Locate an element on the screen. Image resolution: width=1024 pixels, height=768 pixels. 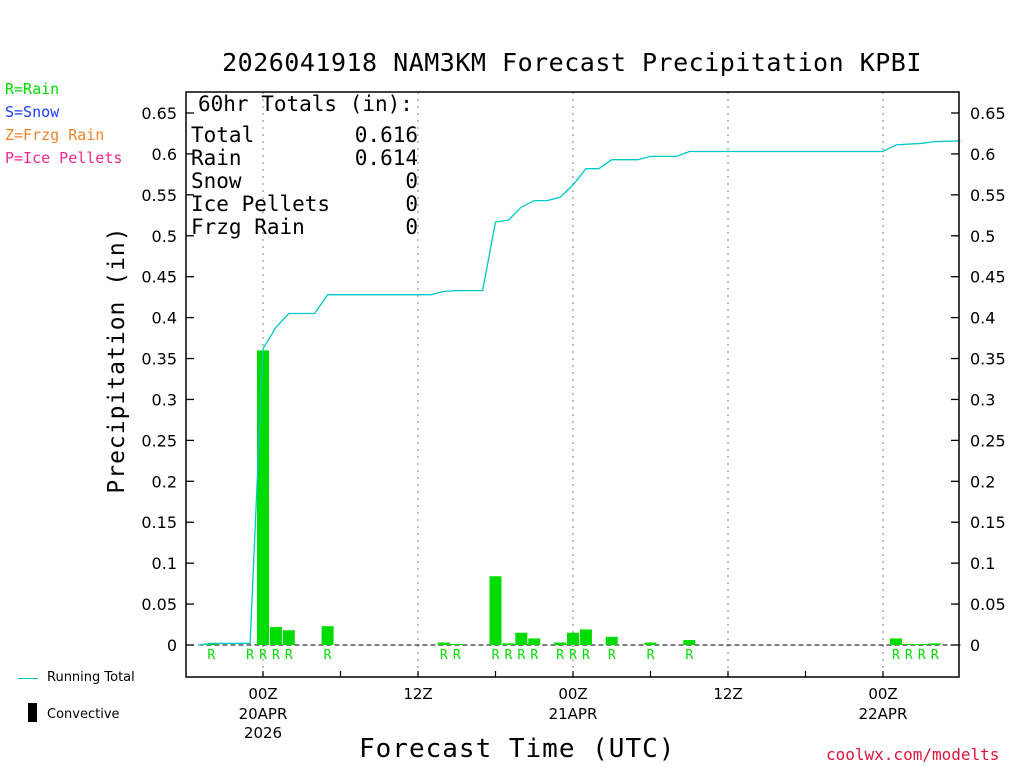
y-tick-label-left-11: 0.55 is located at coordinates (159, 195).